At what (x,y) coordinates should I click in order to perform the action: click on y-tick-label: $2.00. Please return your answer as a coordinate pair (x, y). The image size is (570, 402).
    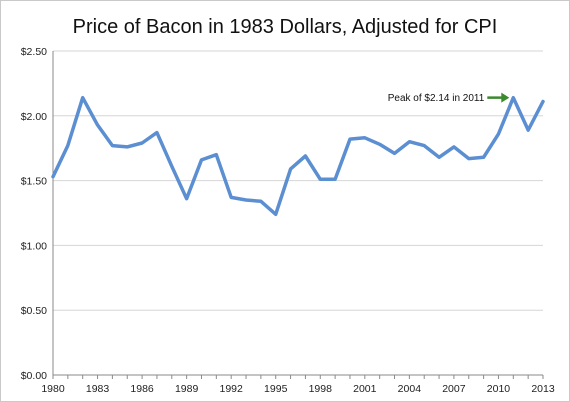
    Looking at the image, I should click on (34, 117).